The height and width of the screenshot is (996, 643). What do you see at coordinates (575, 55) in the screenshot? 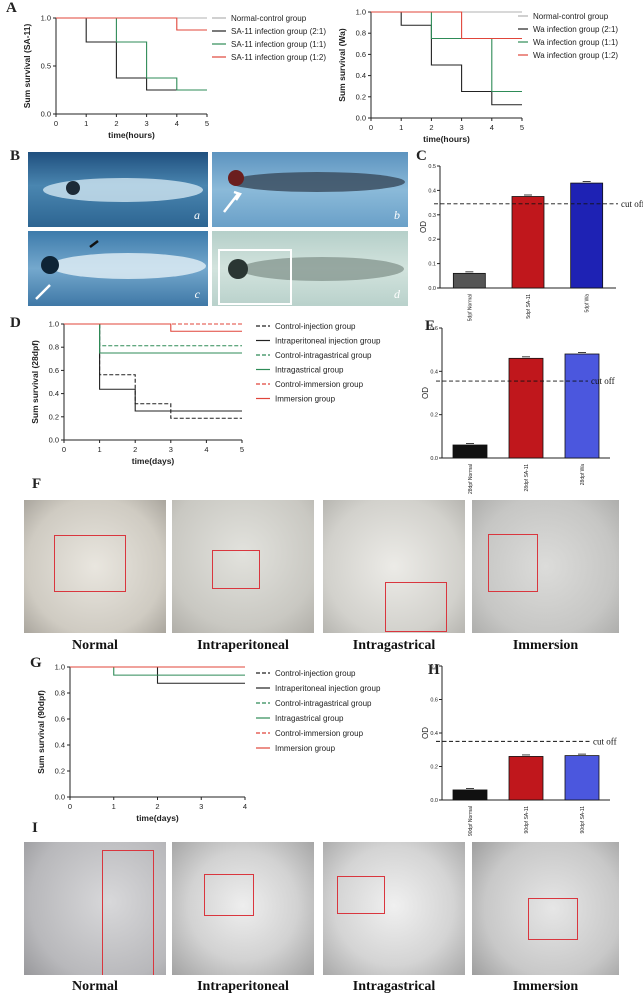
I see `legend-label-3: Wa infection group (1:2)` at bounding box center [575, 55].